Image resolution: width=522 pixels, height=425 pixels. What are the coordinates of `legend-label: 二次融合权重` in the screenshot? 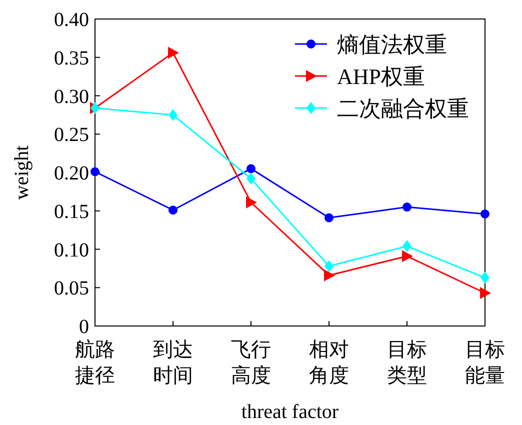 It's located at (403, 108).